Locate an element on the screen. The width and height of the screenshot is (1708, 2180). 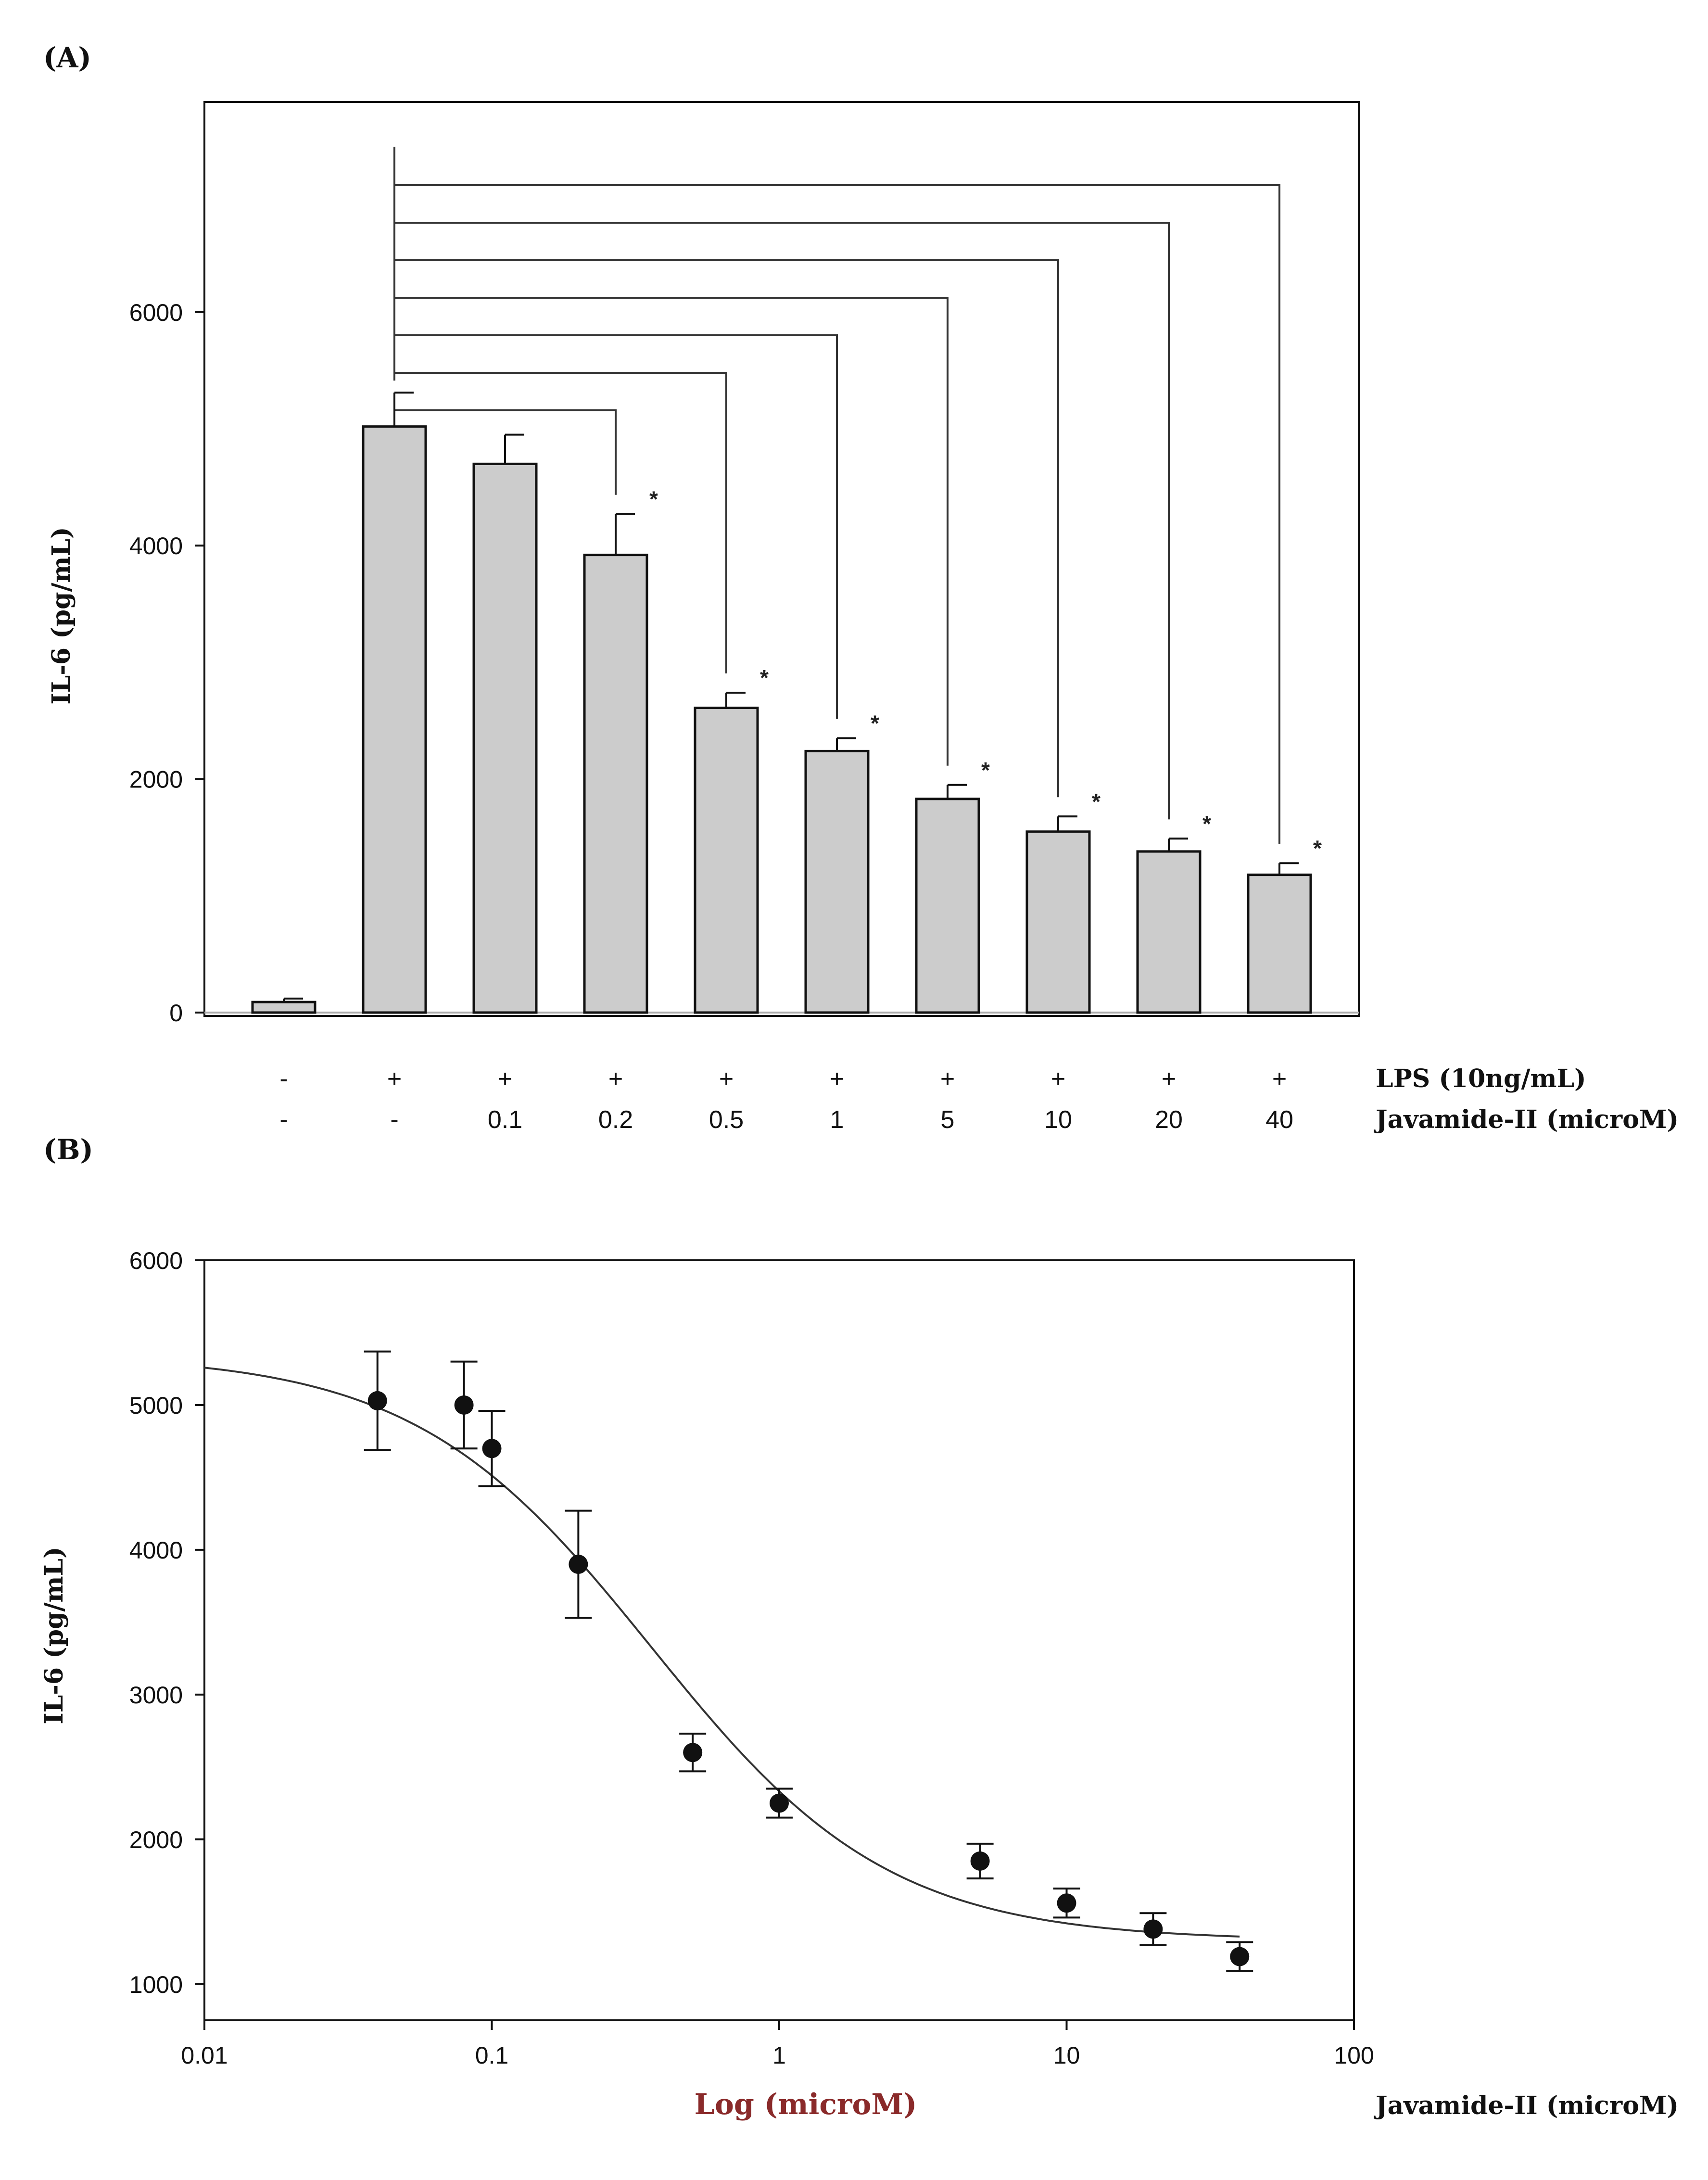
panel-a-row-label: Javamide-II (microM) is located at coordinates (1526, 1119).